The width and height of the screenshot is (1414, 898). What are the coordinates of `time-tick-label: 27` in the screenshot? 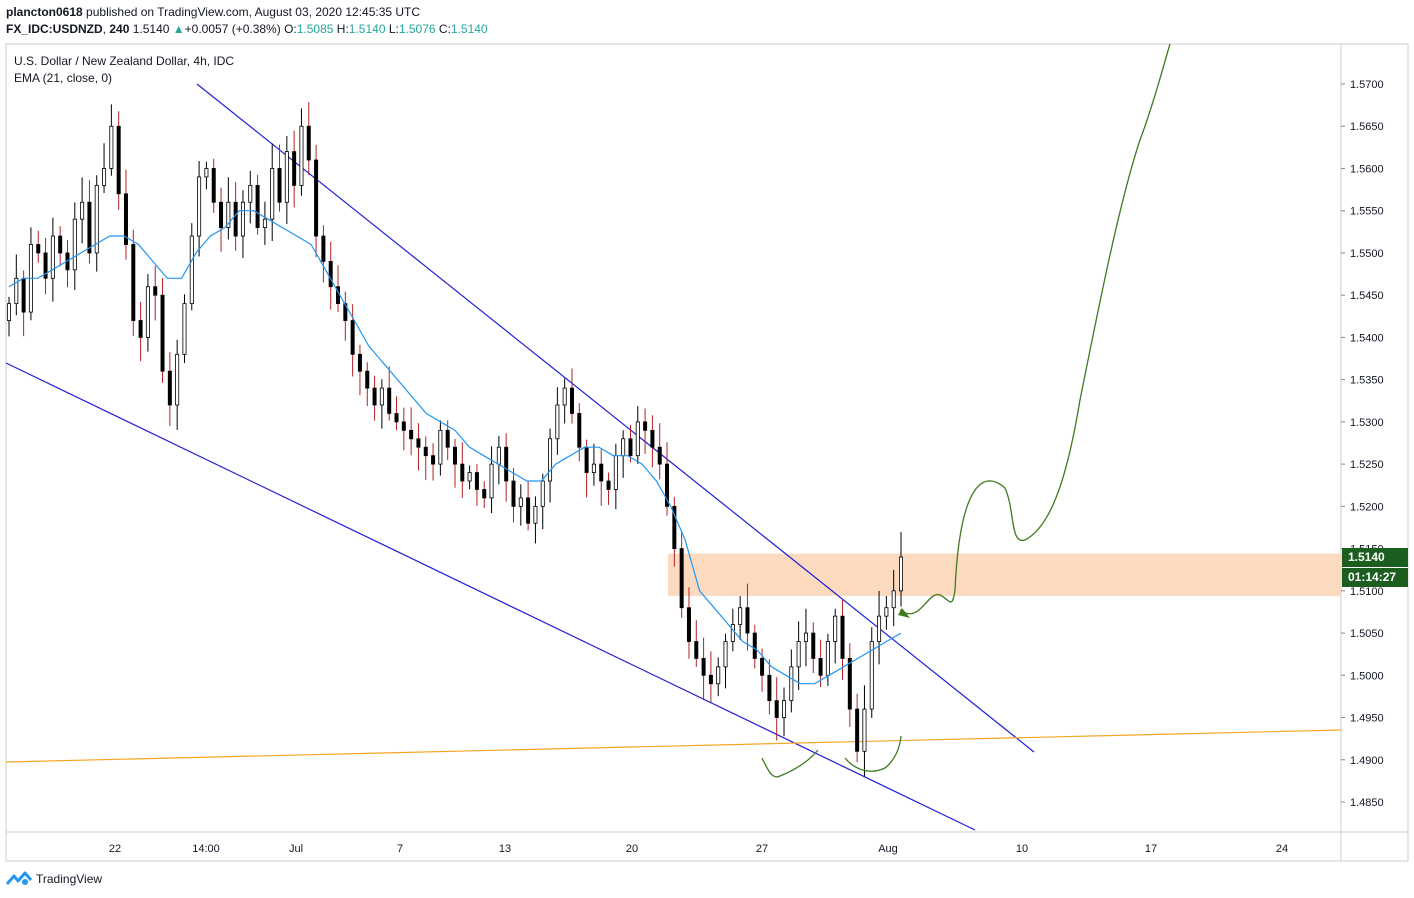 It's located at (762, 849).